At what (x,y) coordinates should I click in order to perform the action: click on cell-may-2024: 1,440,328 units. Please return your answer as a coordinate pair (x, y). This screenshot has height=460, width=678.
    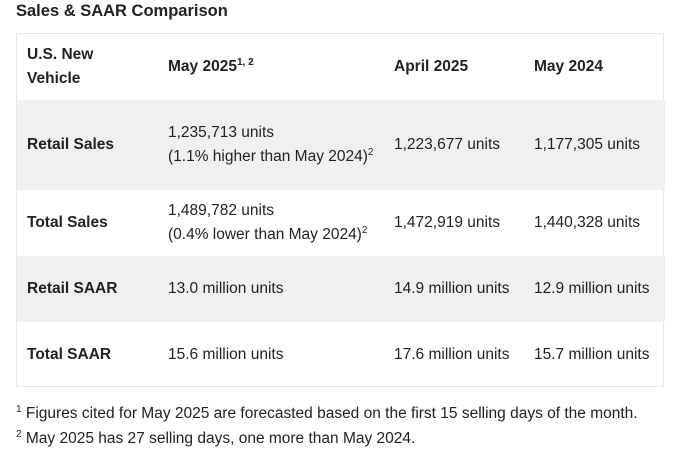
    Looking at the image, I should click on (587, 222).